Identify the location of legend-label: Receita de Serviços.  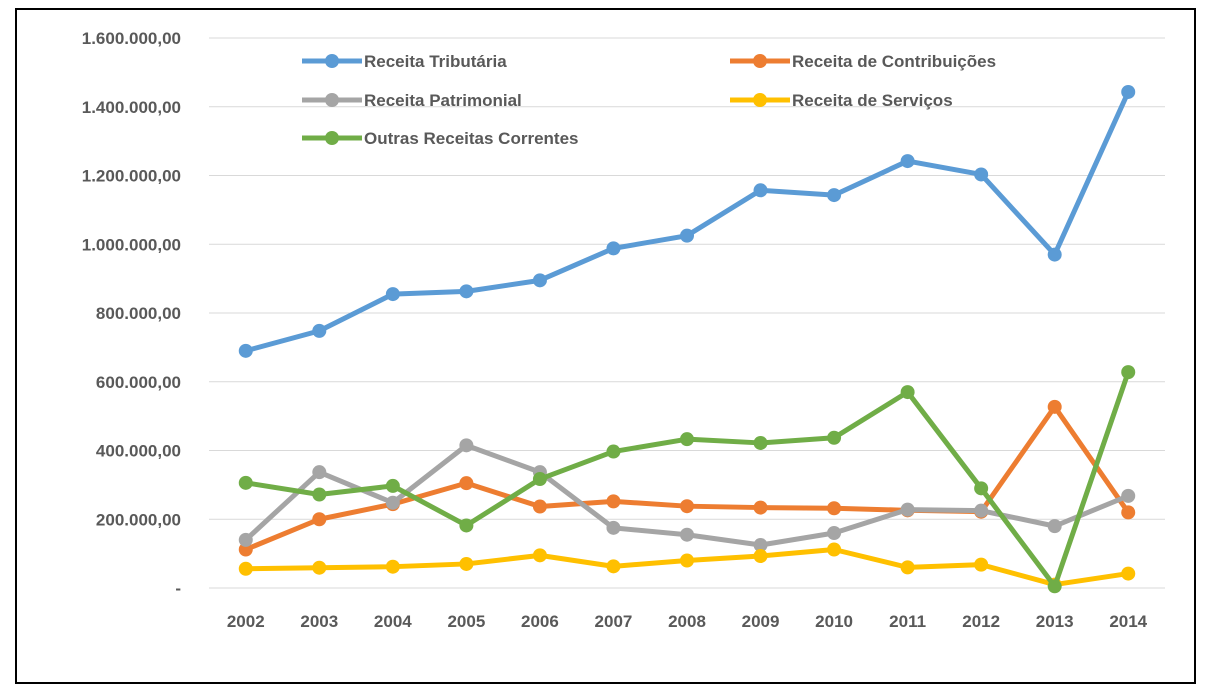
(872, 100).